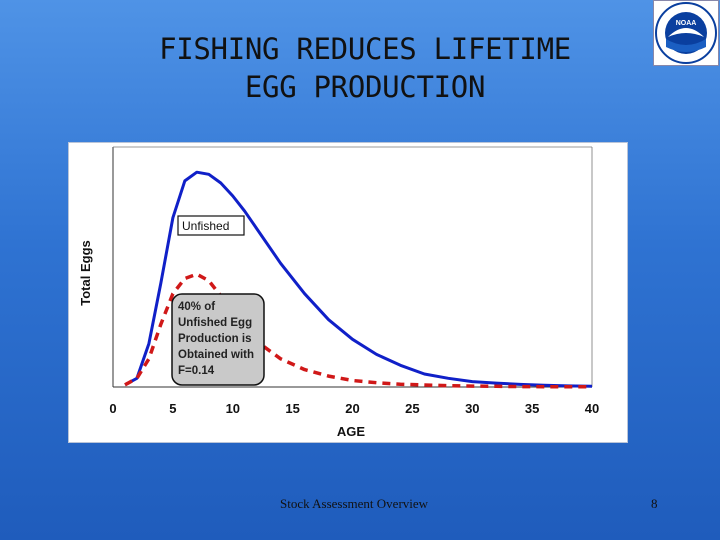 The image size is (720, 540). I want to click on noaa-logo: NOAA, so click(686, 33).